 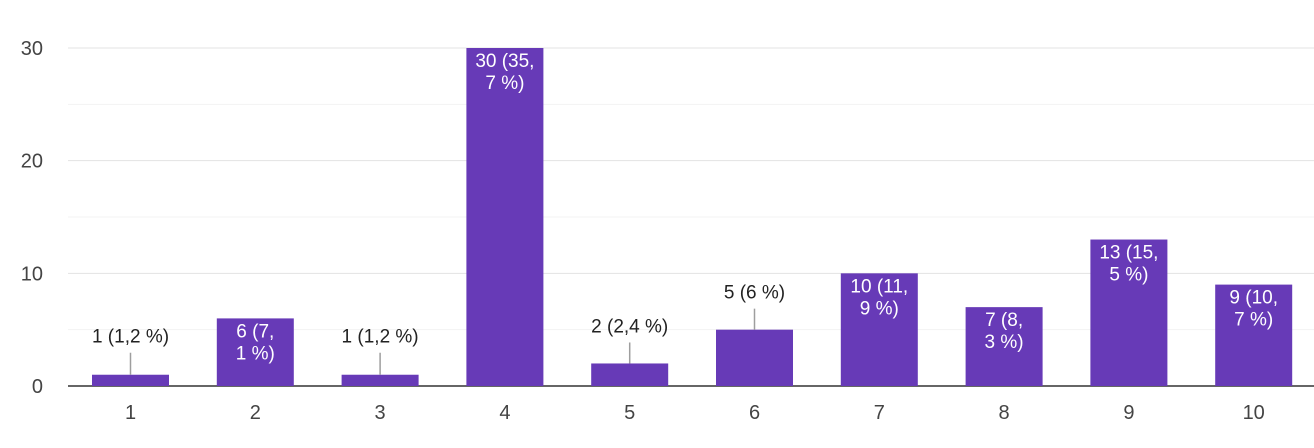 What do you see at coordinates (32, 162) in the screenshot?
I see `y-tick-label: 20` at bounding box center [32, 162].